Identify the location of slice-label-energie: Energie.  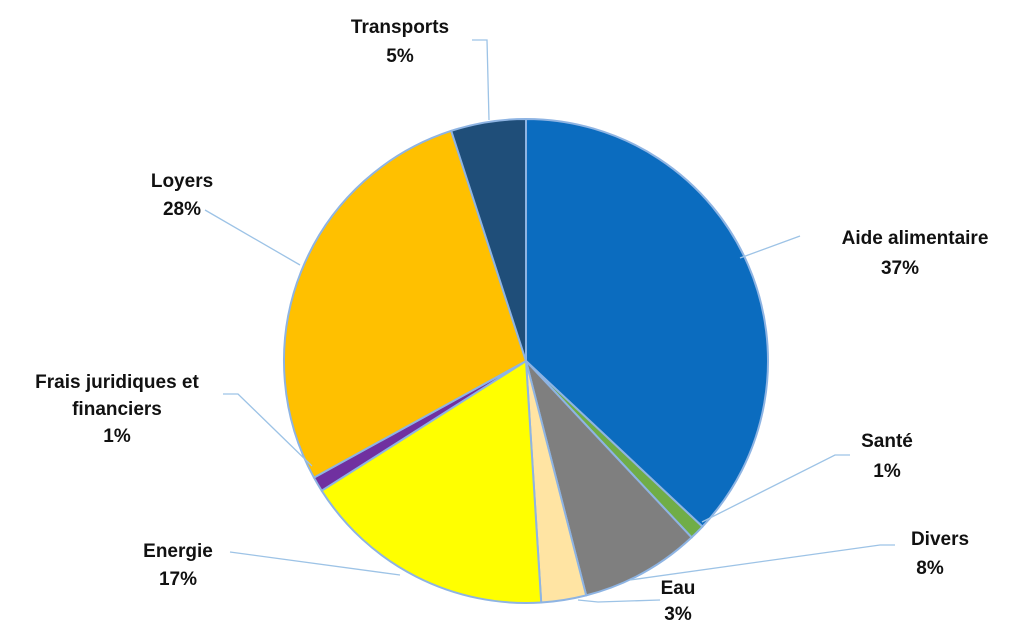
(178, 551).